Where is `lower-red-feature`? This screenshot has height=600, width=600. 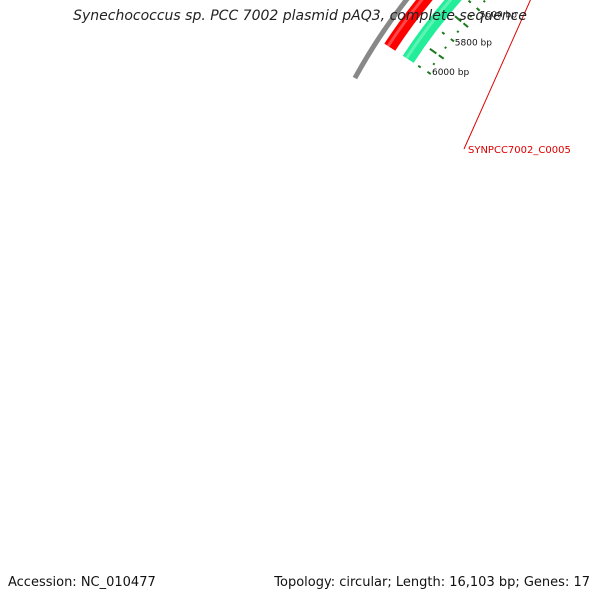
lower-red-feature is located at coordinates (408, 25).